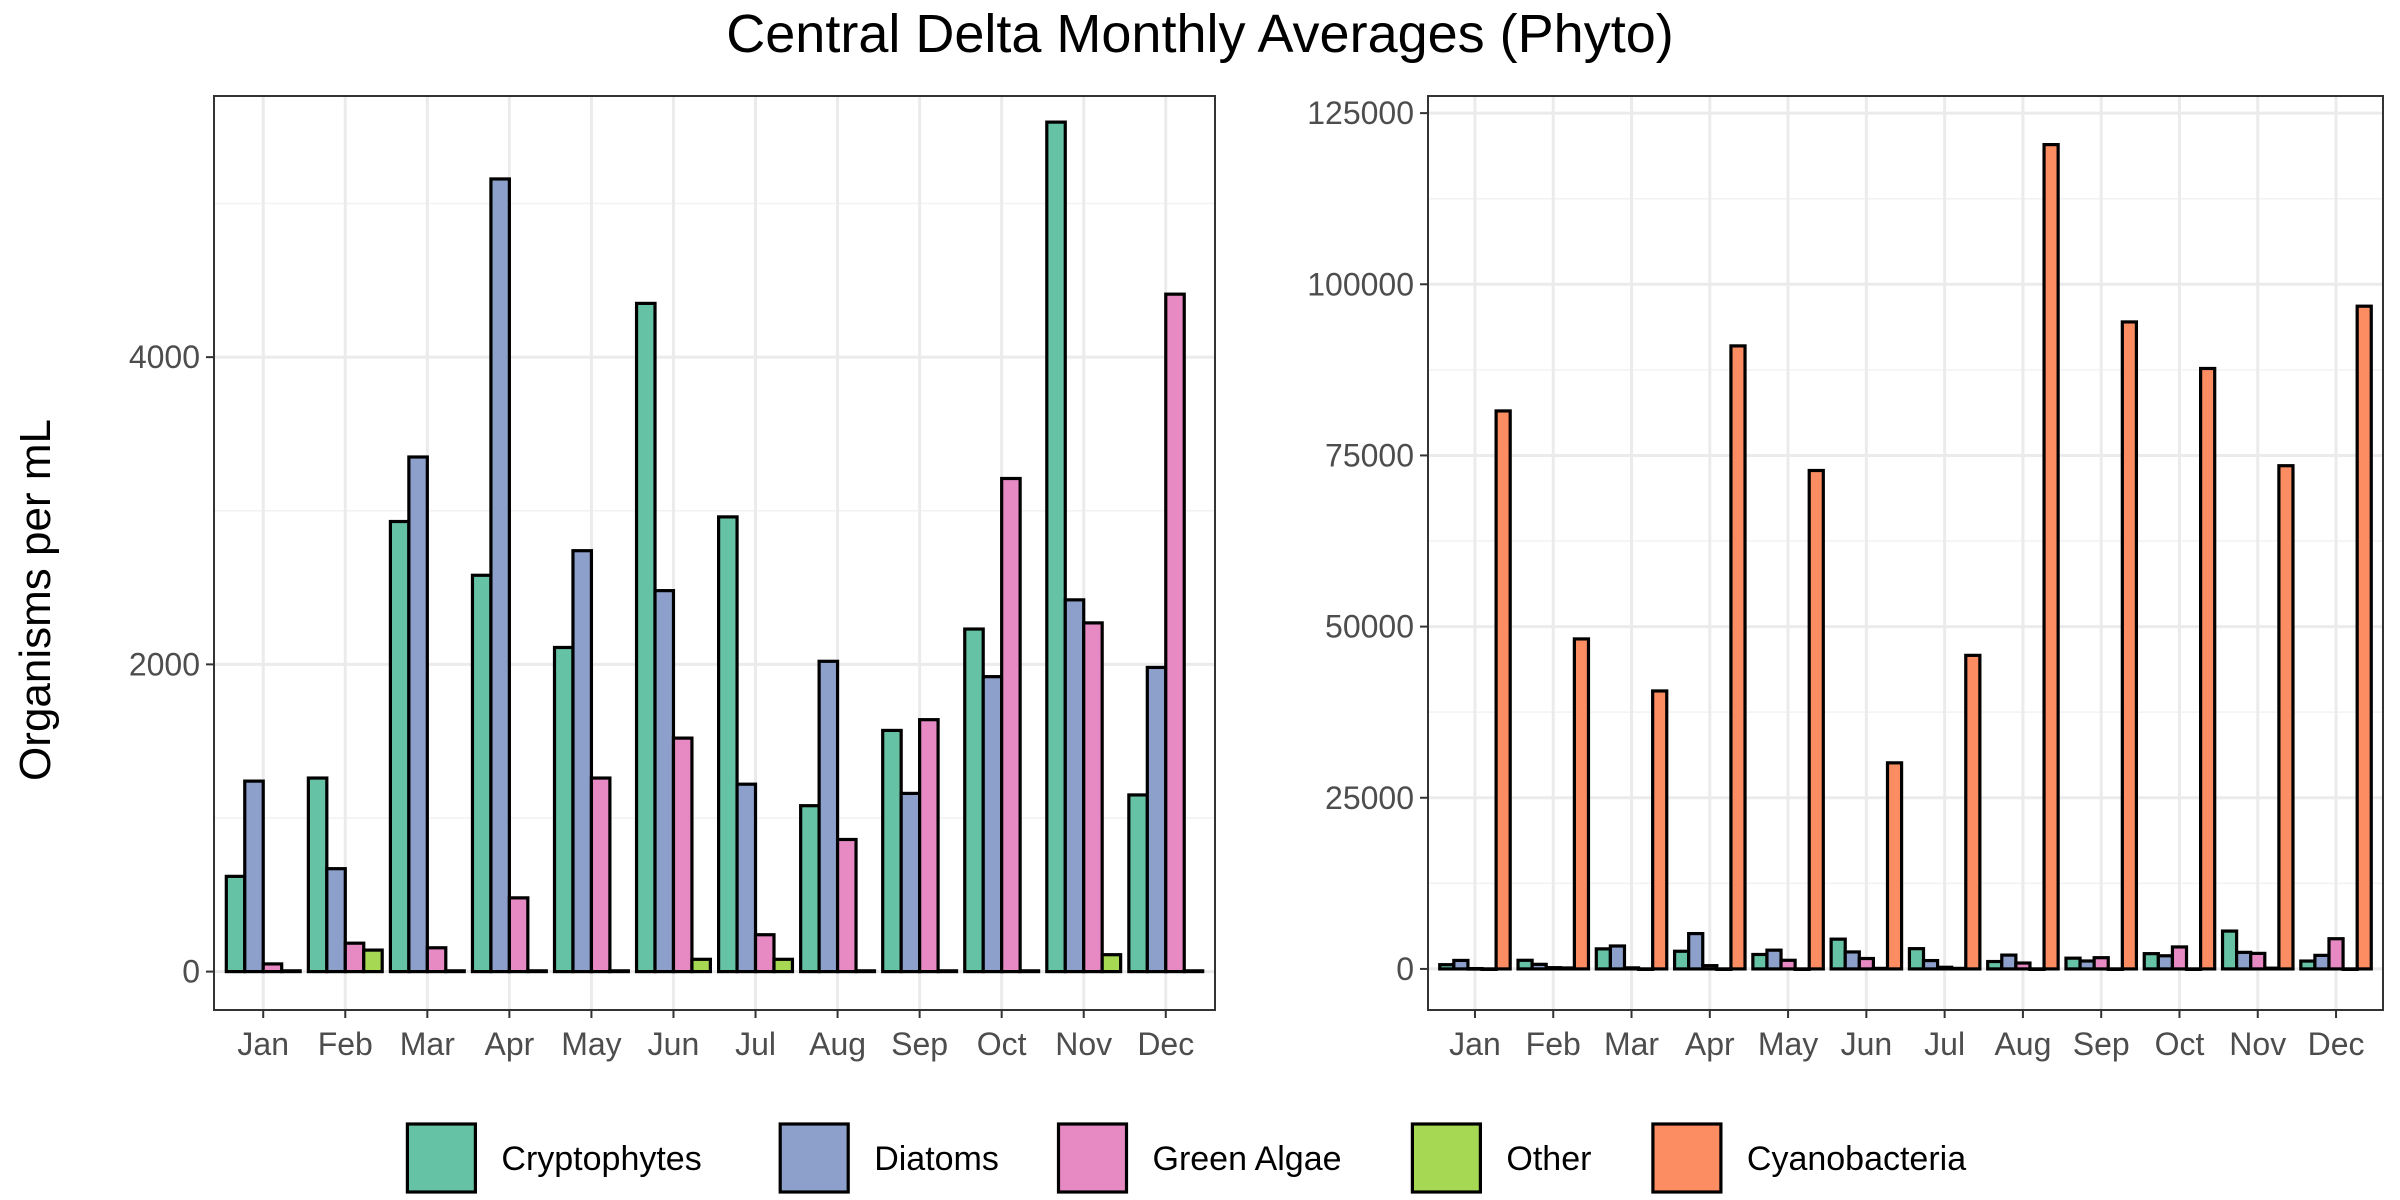  What do you see at coordinates (1866, 963) in the screenshot?
I see `bar-green-algae-jun` at bounding box center [1866, 963].